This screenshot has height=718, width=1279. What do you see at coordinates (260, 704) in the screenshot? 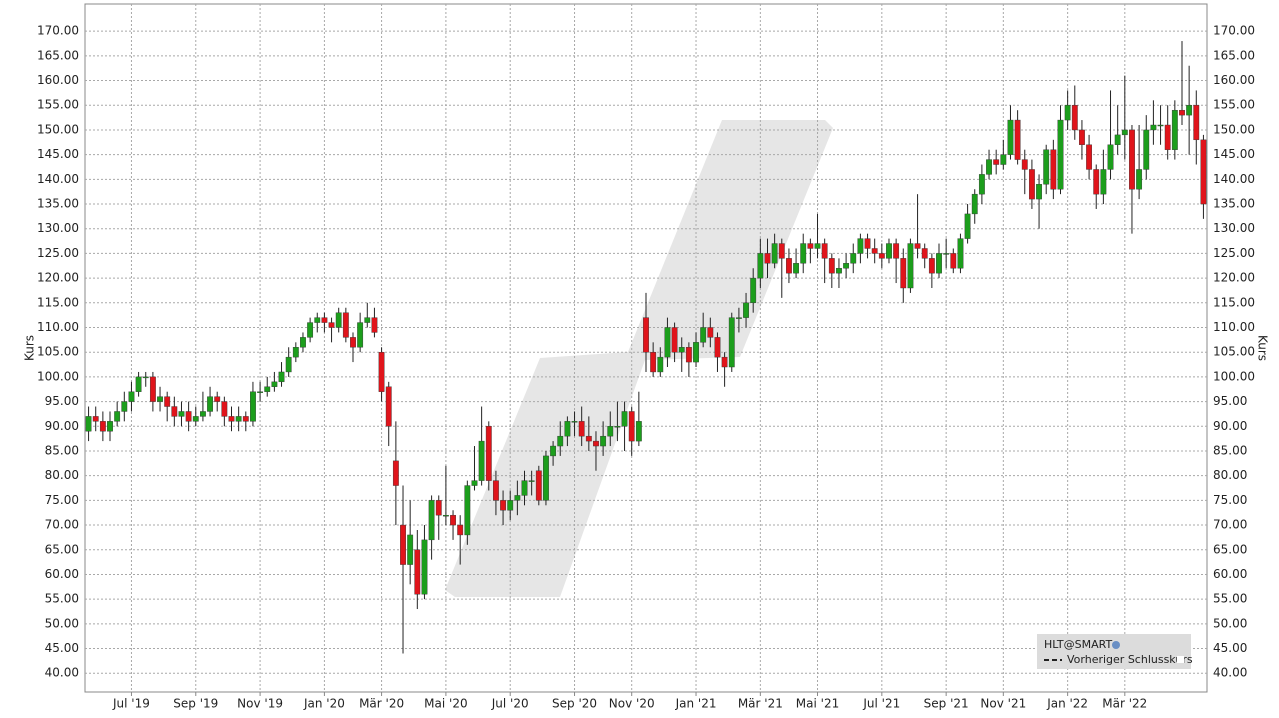
I see `x-tick-label: Nov '19` at bounding box center [260, 704].